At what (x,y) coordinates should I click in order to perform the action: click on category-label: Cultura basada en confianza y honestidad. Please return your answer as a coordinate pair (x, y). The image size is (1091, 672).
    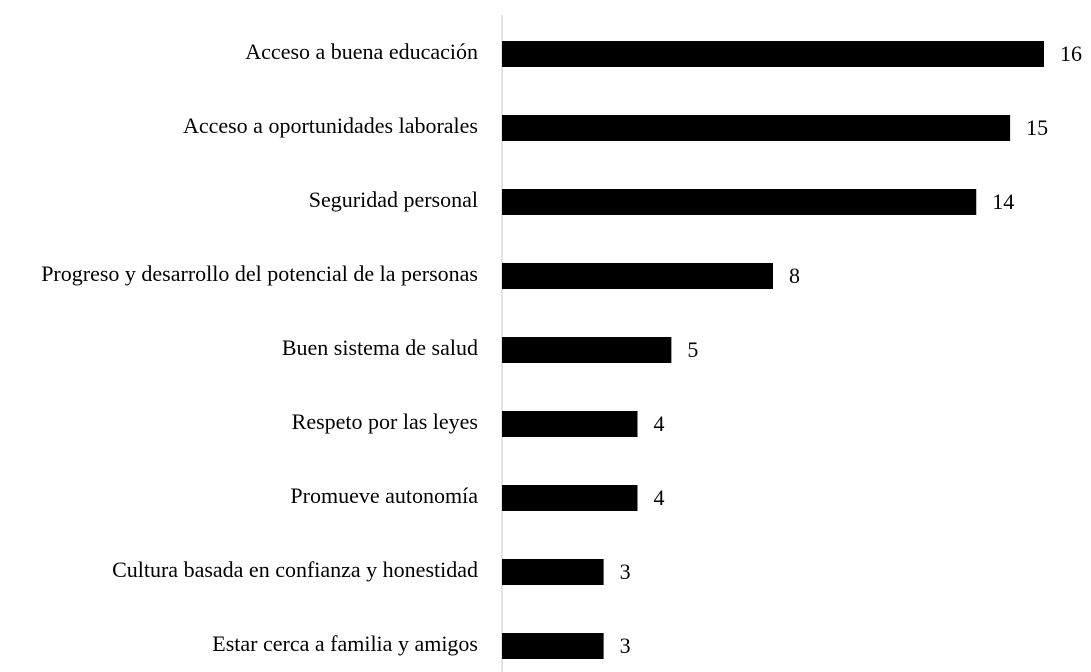
    Looking at the image, I should click on (295, 569).